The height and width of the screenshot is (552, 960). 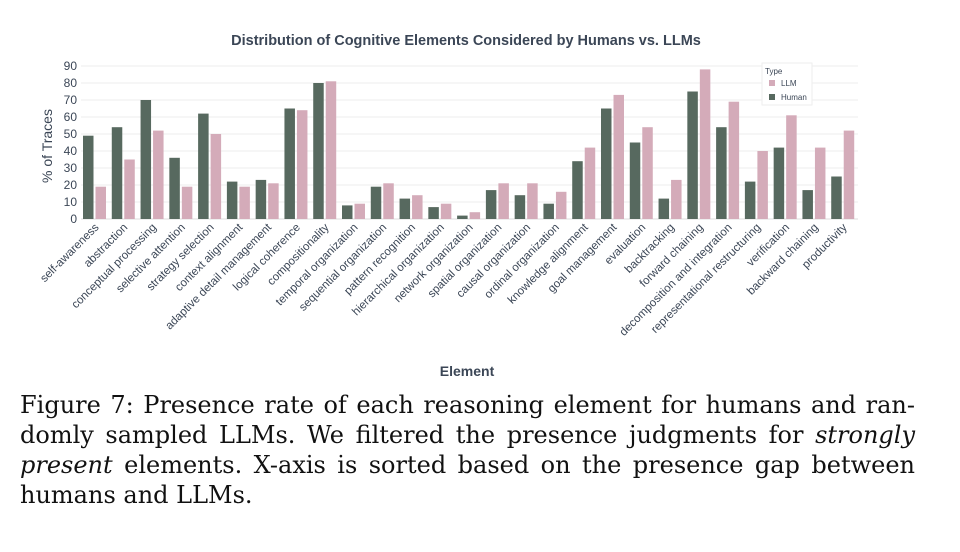 What do you see at coordinates (774, 71) in the screenshot?
I see `legend-title: Type` at bounding box center [774, 71].